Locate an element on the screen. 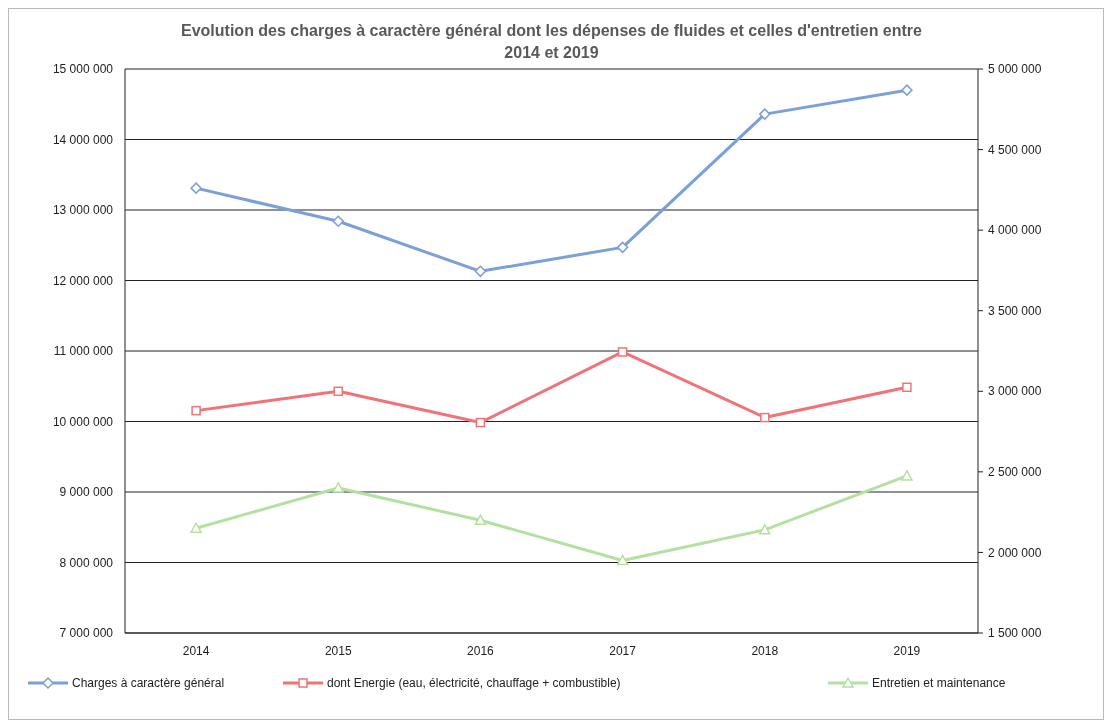 Image resolution: width=1112 pixels, height=728 pixels. y2-tick-label: 2 500 000 is located at coordinates (1015, 472).